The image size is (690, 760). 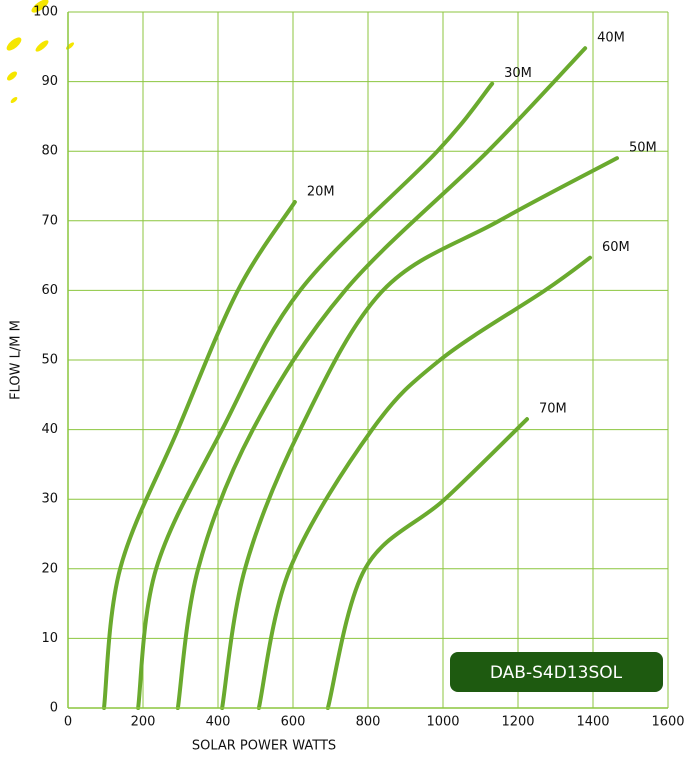 What do you see at coordinates (68, 722) in the screenshot?
I see `x-tick-label: 0` at bounding box center [68, 722].